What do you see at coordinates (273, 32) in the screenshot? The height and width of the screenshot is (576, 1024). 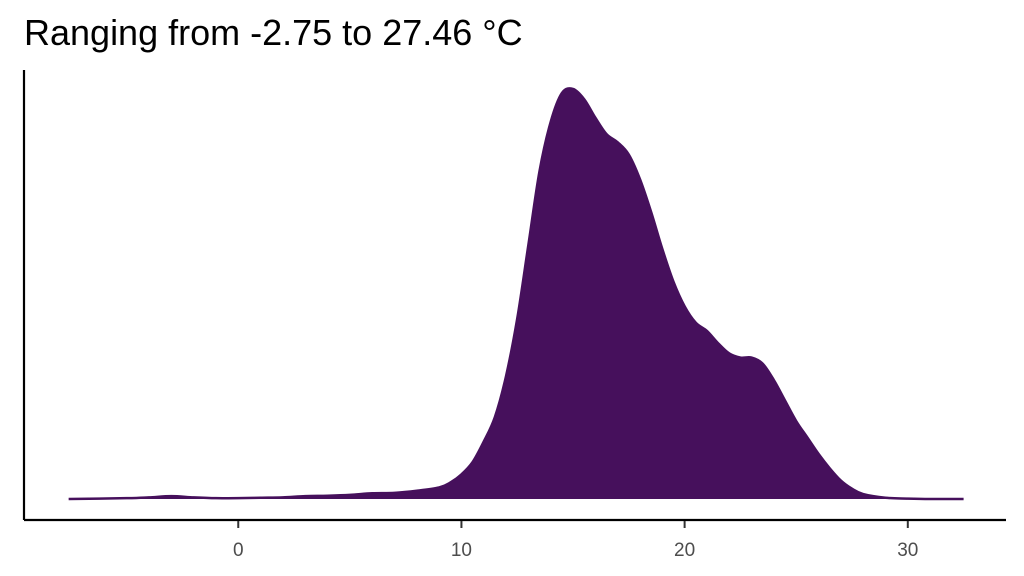 I see `chart-title: Ranging from -2.75 to 27.46 °C` at bounding box center [273, 32].